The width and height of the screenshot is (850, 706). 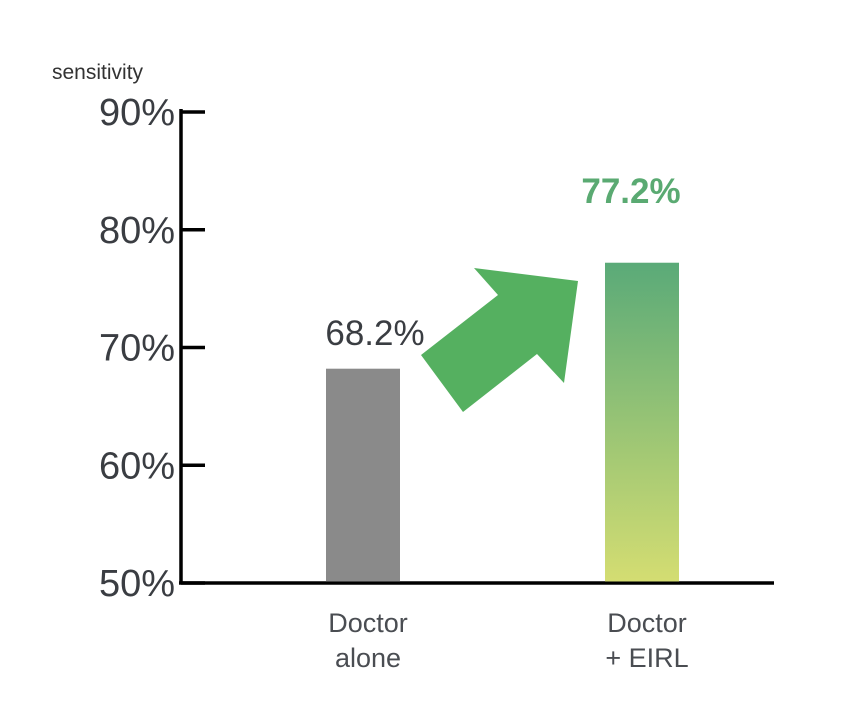 I want to click on y-tick-label: 80%, so click(x=137, y=231).